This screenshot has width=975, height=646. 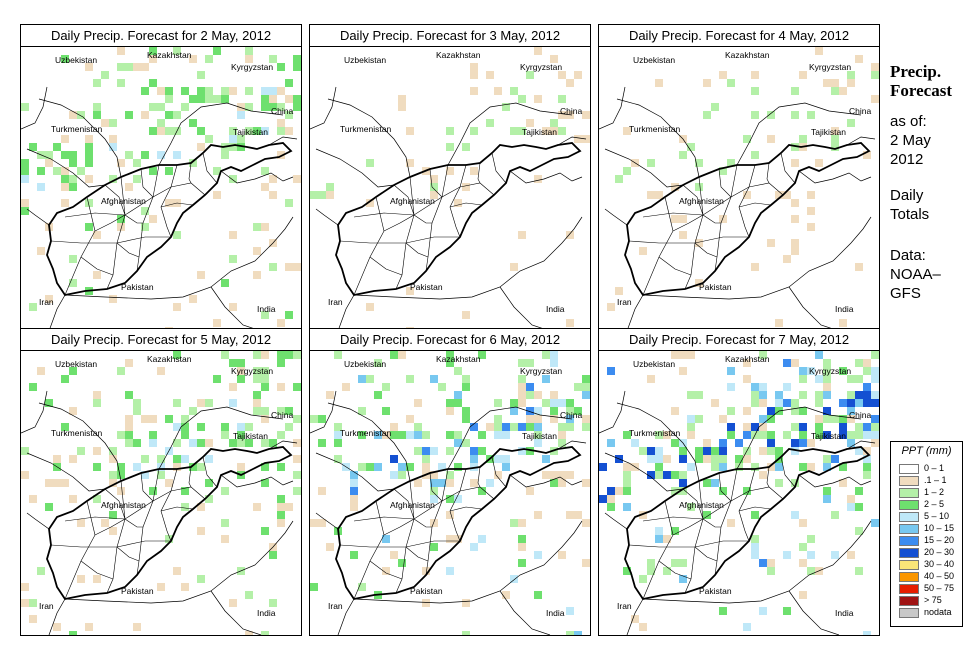 I want to click on legend-label: 20 – 30, so click(x=939, y=552).